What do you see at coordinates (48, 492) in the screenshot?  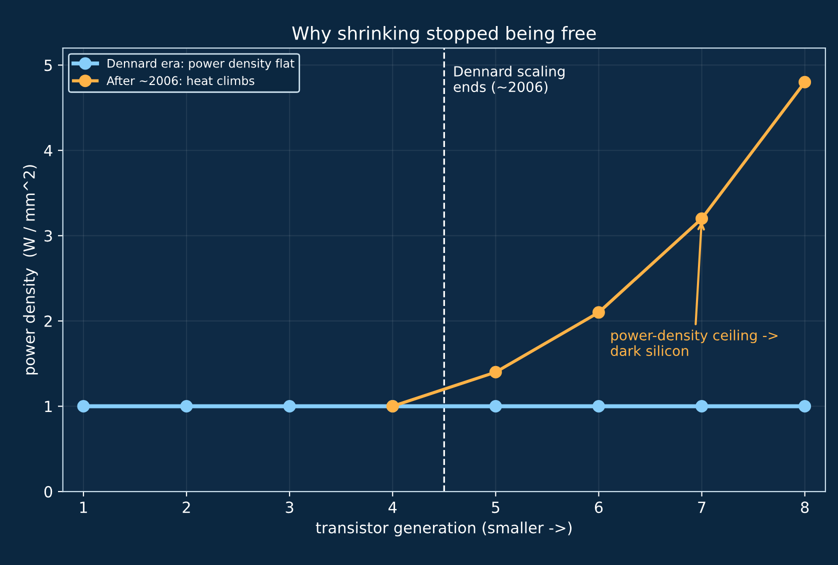 I see `y-tick-label: 0` at bounding box center [48, 492].